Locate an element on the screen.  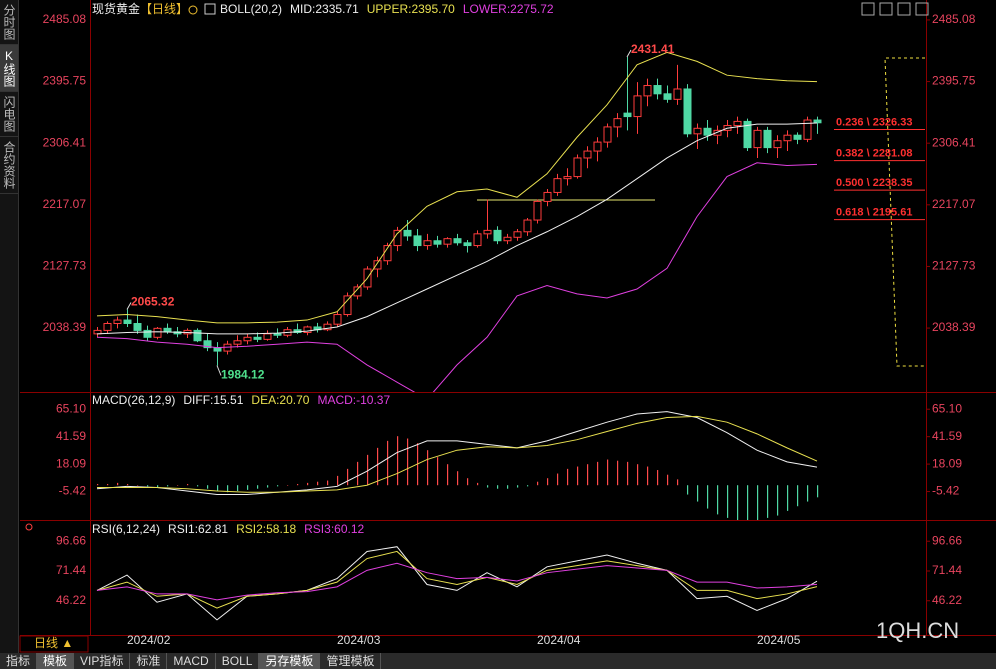
y-tick-label: 18.09 is located at coordinates (947, 463).